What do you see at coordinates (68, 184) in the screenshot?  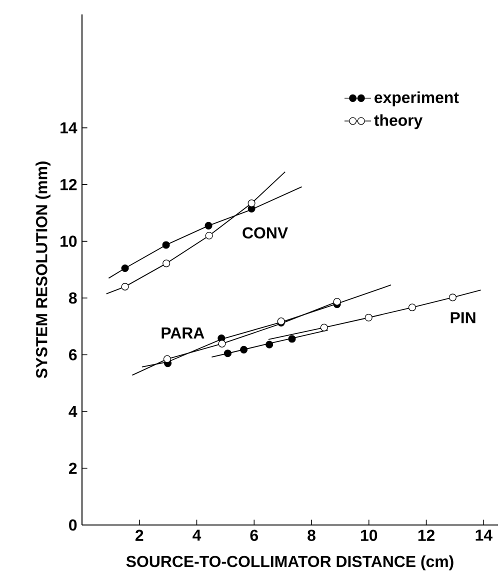 I see `y-tick-label: 12` at bounding box center [68, 184].